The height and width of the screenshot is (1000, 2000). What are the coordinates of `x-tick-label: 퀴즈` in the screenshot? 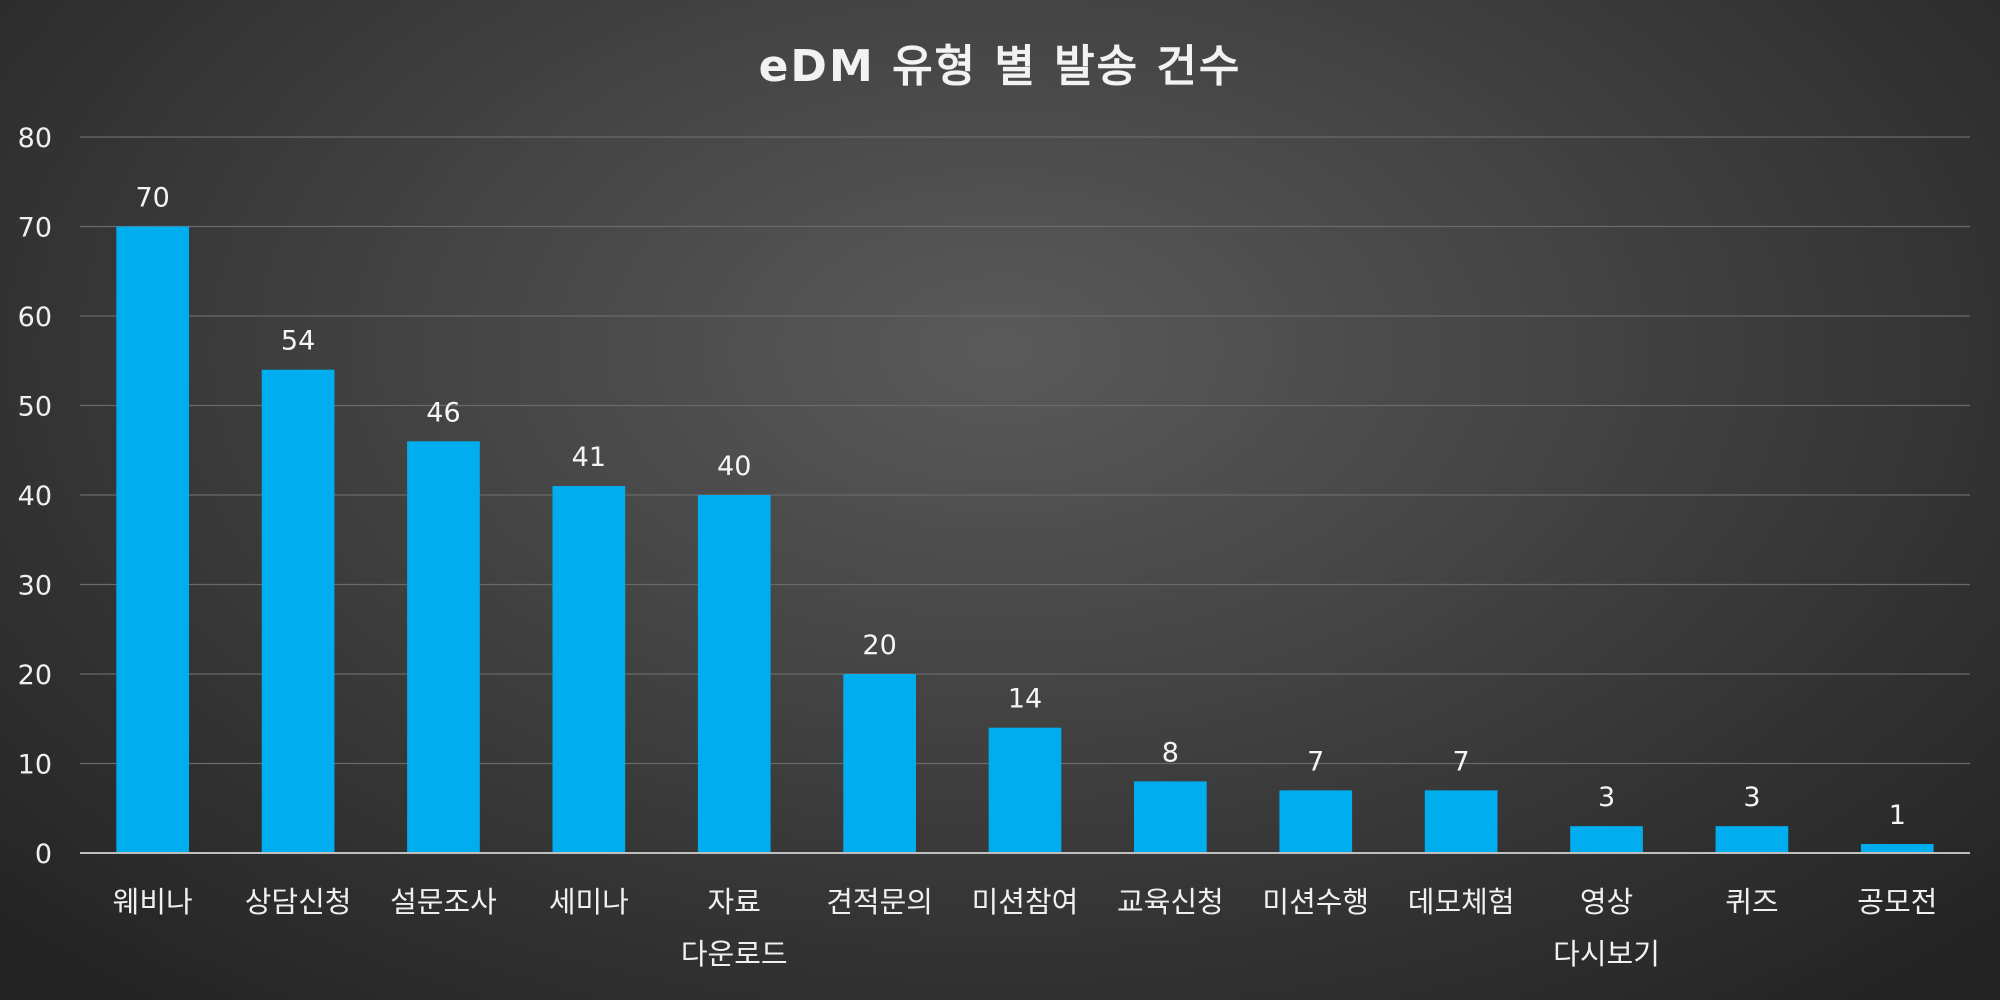 It's located at (1751, 902).